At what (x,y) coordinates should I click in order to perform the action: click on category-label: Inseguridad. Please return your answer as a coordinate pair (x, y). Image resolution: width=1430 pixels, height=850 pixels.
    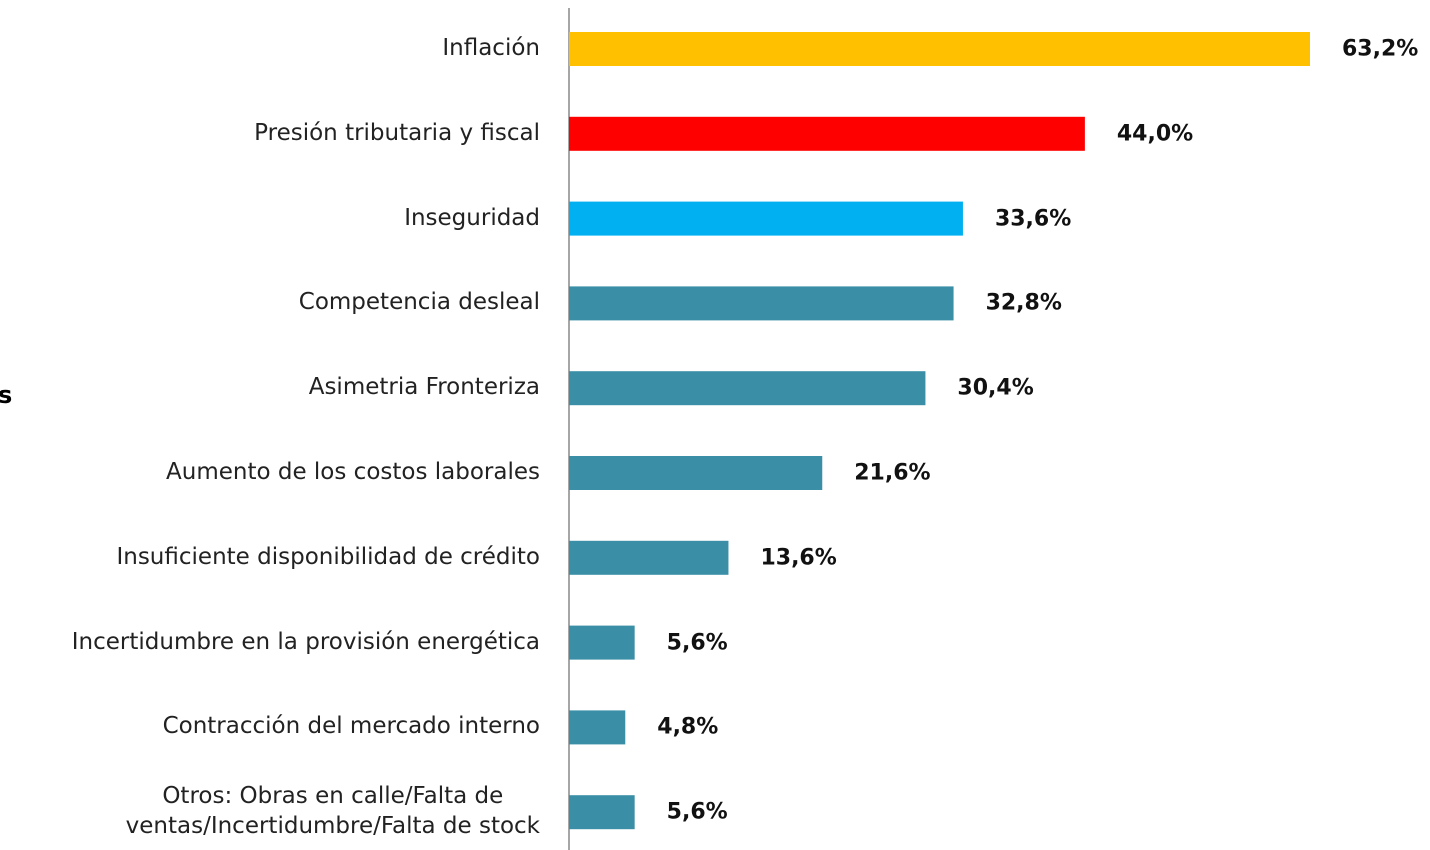
    Looking at the image, I should click on (472, 217).